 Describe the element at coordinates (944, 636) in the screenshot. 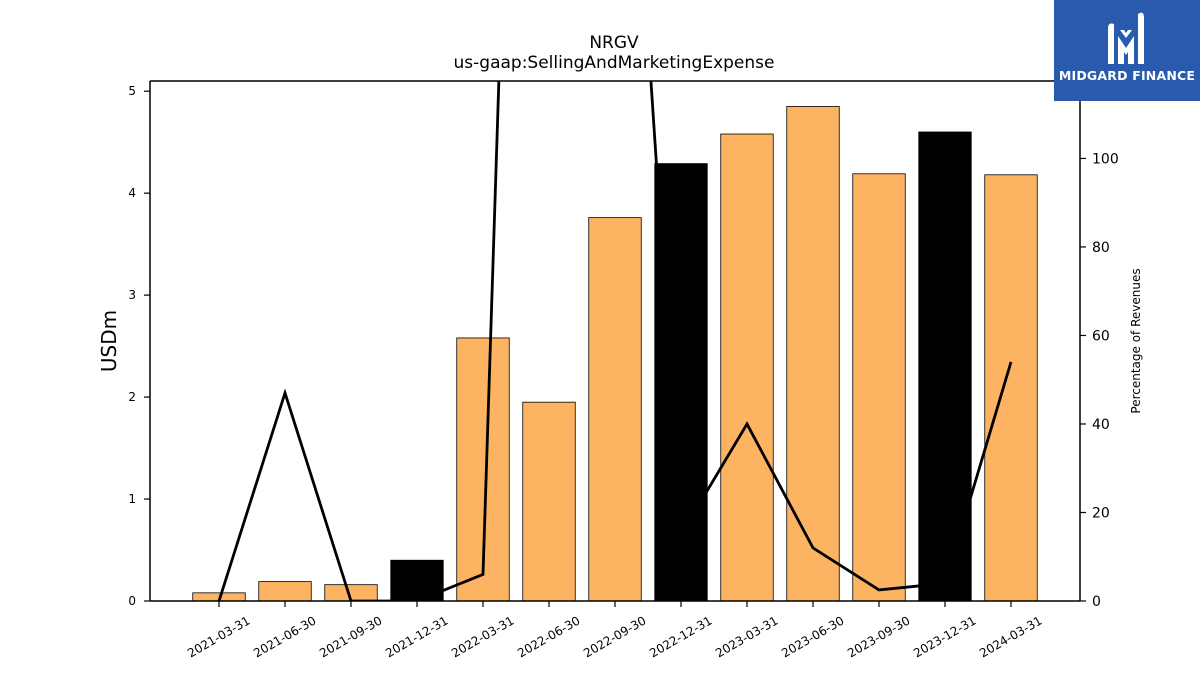

I see `x-tick-label-2023-12-31: 2023-12-31` at that location.